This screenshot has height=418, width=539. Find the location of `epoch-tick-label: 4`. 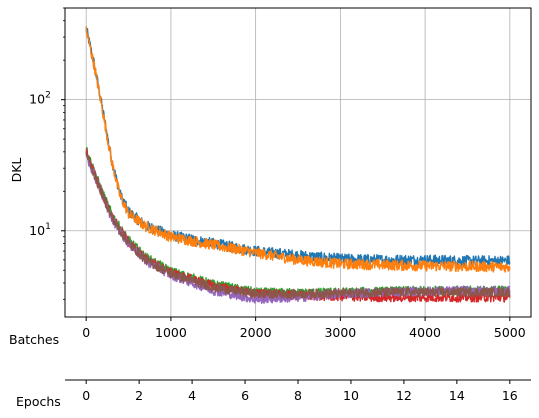

epoch-tick-label: 4 is located at coordinates (192, 395).